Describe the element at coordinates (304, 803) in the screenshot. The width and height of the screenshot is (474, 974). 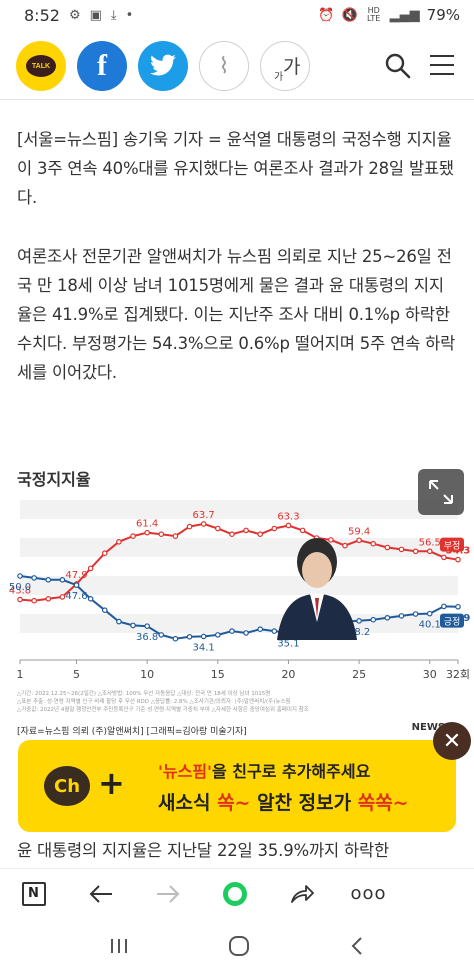
I see `promo-text: 알찬 정보가` at that location.